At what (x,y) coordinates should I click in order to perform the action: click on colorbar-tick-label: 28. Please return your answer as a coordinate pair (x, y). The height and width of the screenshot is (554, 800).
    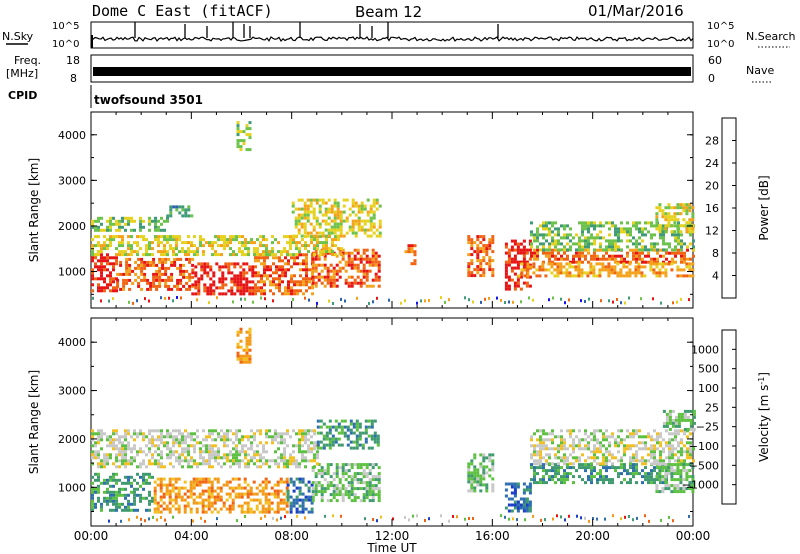
    Looking at the image, I should click on (712, 141).